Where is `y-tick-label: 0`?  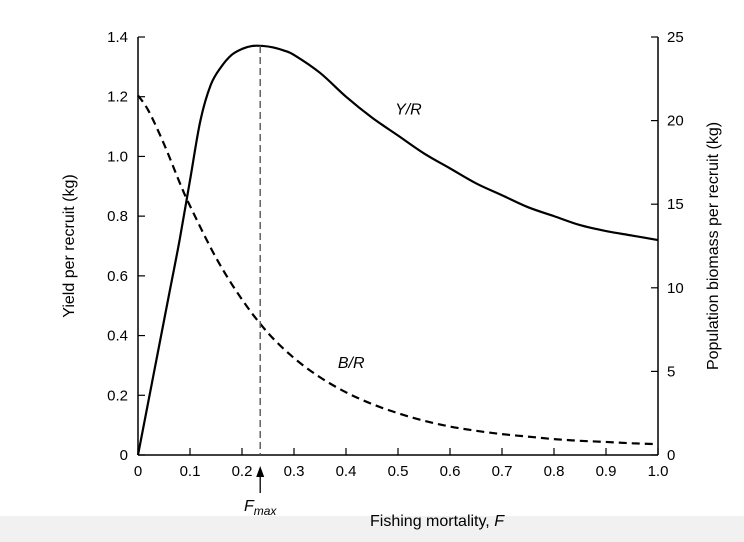 y-tick-label: 0 is located at coordinates (124, 455).